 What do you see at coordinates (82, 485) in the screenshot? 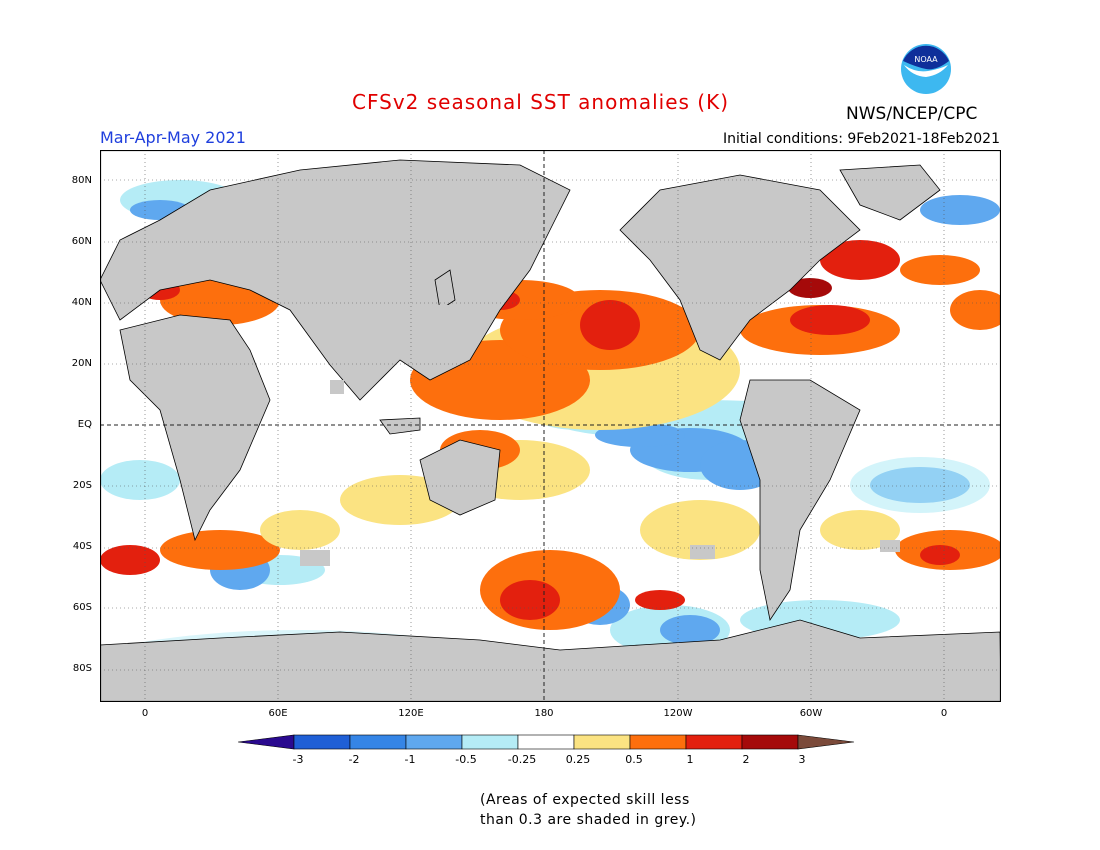
I see `lat-label: 20S` at bounding box center [82, 485].